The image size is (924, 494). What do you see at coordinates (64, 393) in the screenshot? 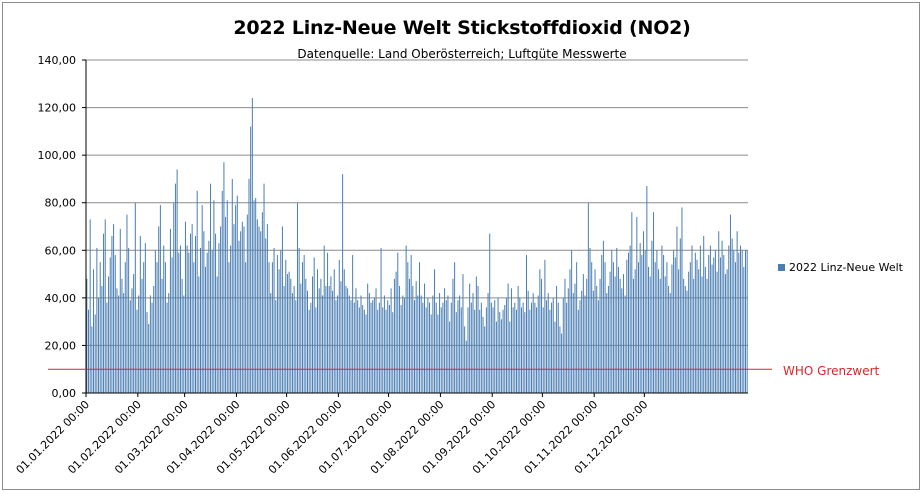
I see `y-tick-label: 0,00` at bounding box center [64, 393].